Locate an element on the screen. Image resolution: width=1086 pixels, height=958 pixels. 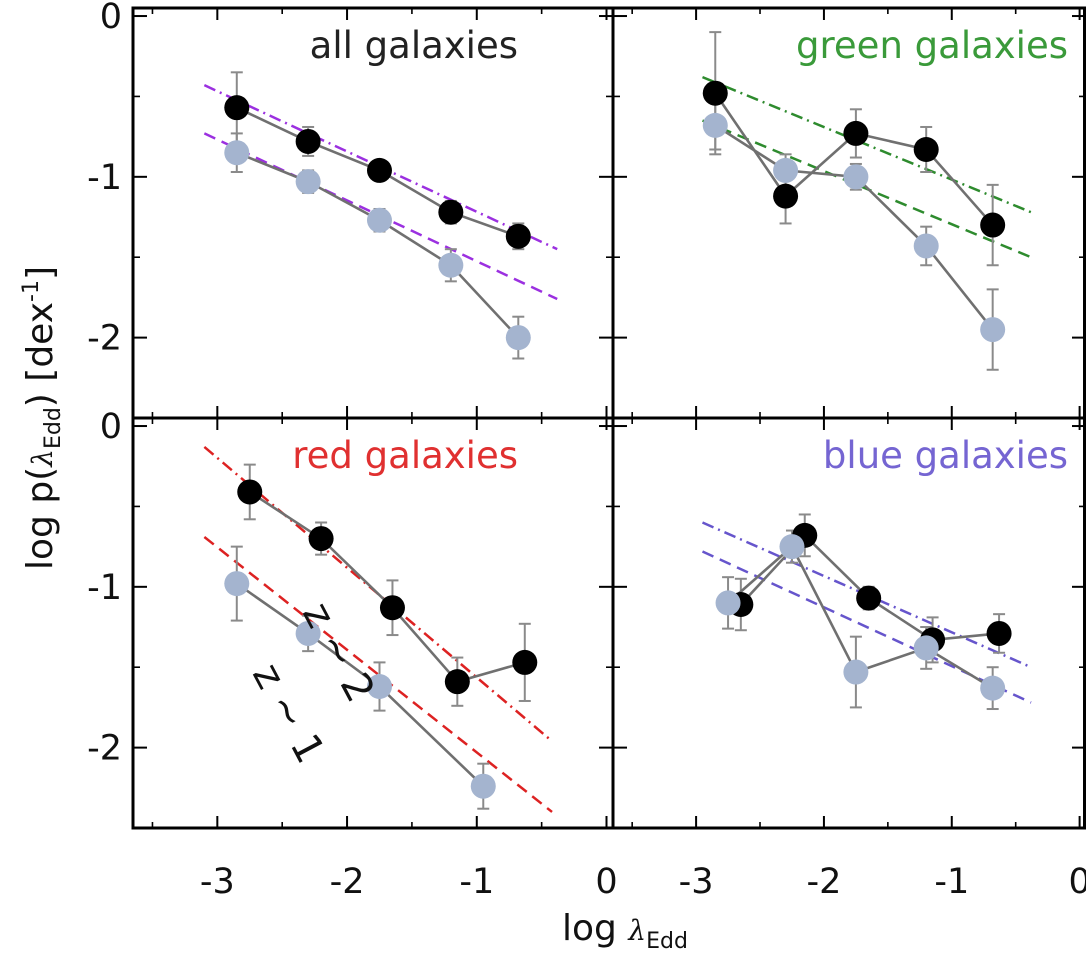
x-axis-label-main: log is located at coordinates (595, 928).